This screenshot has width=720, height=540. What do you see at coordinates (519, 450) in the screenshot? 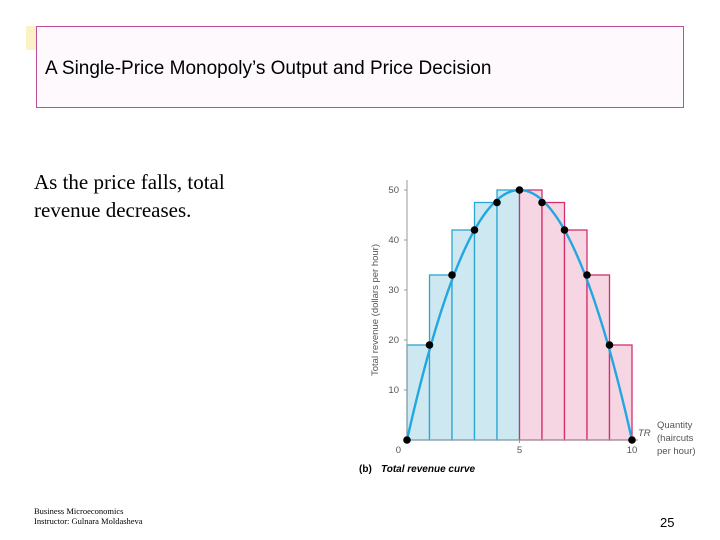
I see `x-tick-label-1: 5` at bounding box center [519, 450].